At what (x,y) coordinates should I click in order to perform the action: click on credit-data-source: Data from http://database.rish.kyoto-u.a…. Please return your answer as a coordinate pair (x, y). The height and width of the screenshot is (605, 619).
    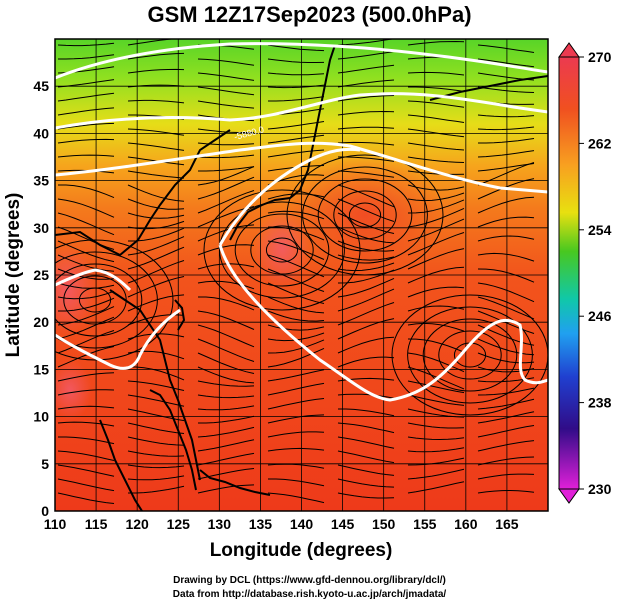
    Looking at the image, I should click on (309, 594).